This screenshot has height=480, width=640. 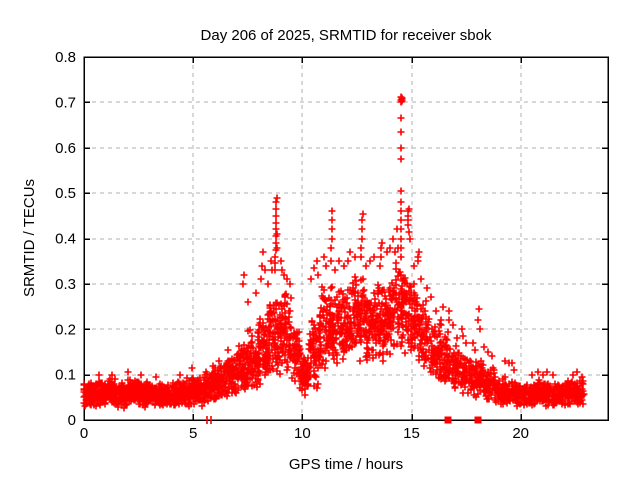 What do you see at coordinates (65, 329) in the screenshot?
I see `y-tick-label: 0.2` at bounding box center [65, 329].